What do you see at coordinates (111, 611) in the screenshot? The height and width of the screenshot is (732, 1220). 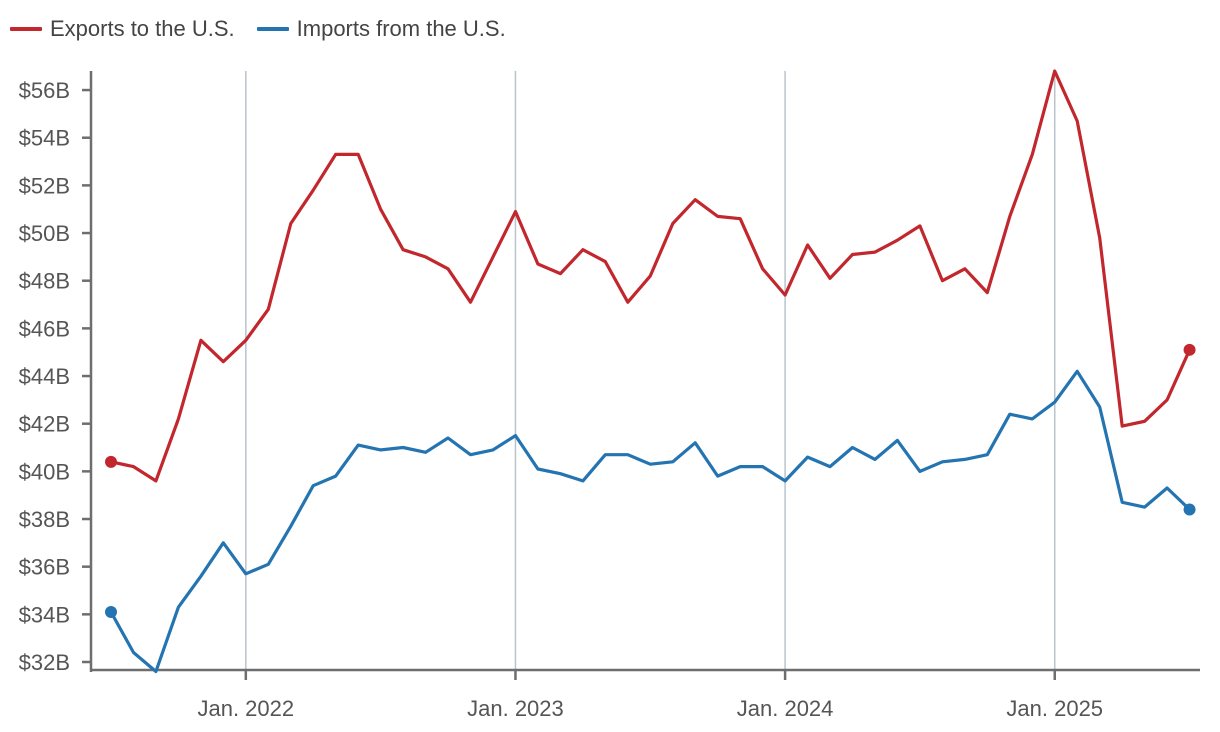 I see `series-1-start-point` at bounding box center [111, 611].